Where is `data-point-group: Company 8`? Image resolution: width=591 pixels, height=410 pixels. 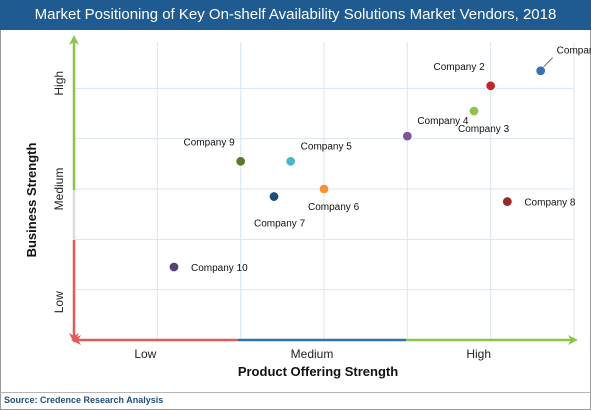
data-point-group: Company 8 is located at coordinates (539, 202).